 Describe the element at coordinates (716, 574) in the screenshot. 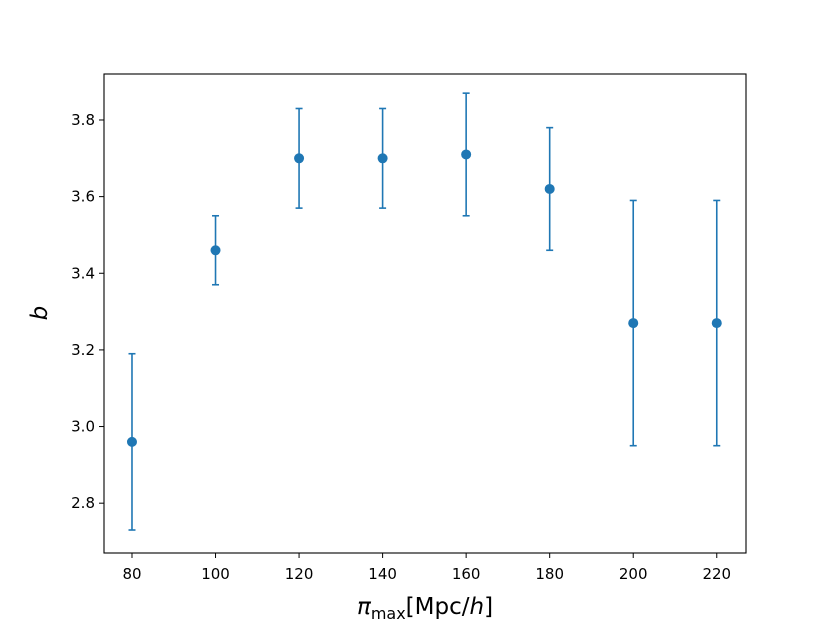

I see `x-tick-label: 220` at that location.